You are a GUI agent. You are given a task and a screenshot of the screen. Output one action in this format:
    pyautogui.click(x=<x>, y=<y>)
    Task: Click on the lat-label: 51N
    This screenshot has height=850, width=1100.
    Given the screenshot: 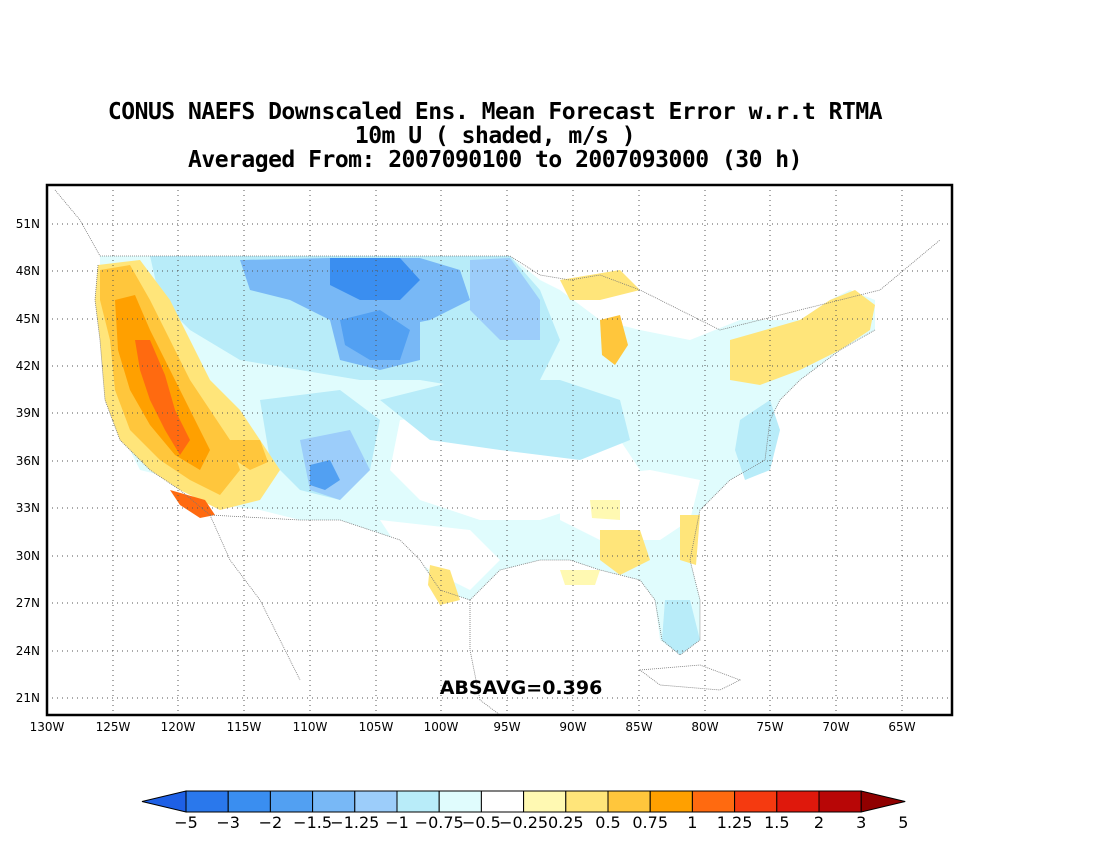 What is the action you would take?
    pyautogui.click(x=28, y=224)
    